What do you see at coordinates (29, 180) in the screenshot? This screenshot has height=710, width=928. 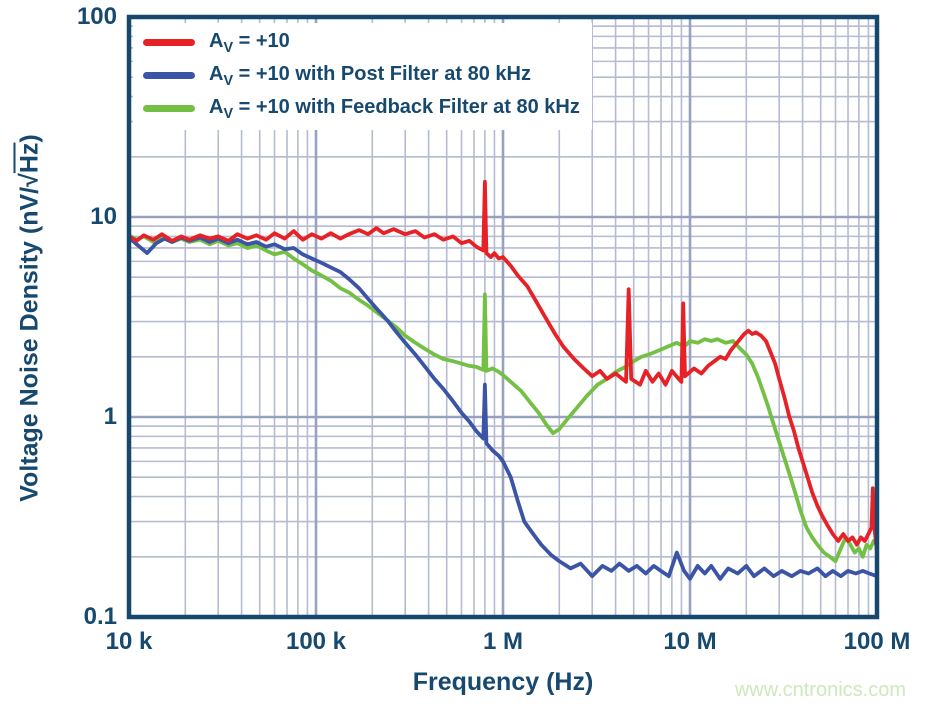 I see `sqrt-radical: √` at bounding box center [29, 180].